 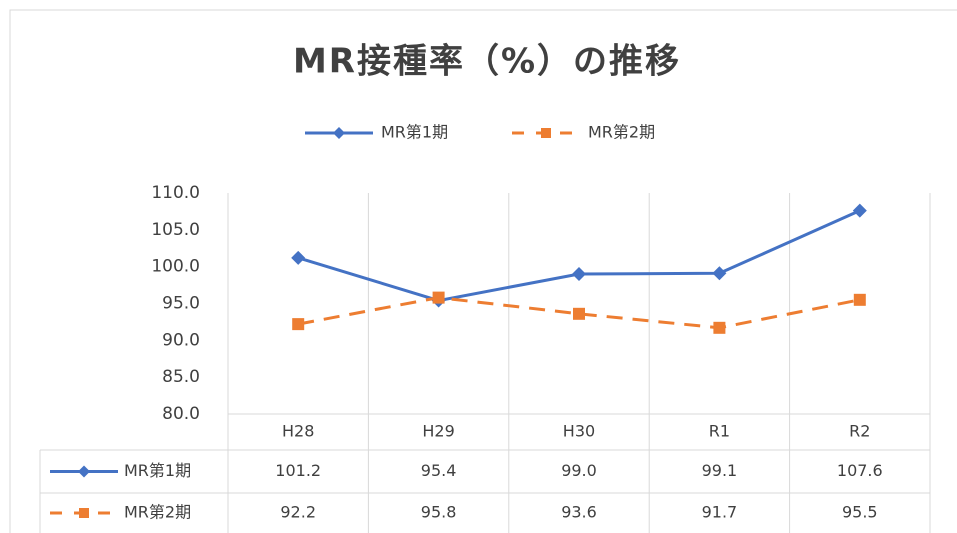 What do you see at coordinates (487, 62) in the screenshot?
I see `chart-title: MR接種率（%）の推移` at bounding box center [487, 62].